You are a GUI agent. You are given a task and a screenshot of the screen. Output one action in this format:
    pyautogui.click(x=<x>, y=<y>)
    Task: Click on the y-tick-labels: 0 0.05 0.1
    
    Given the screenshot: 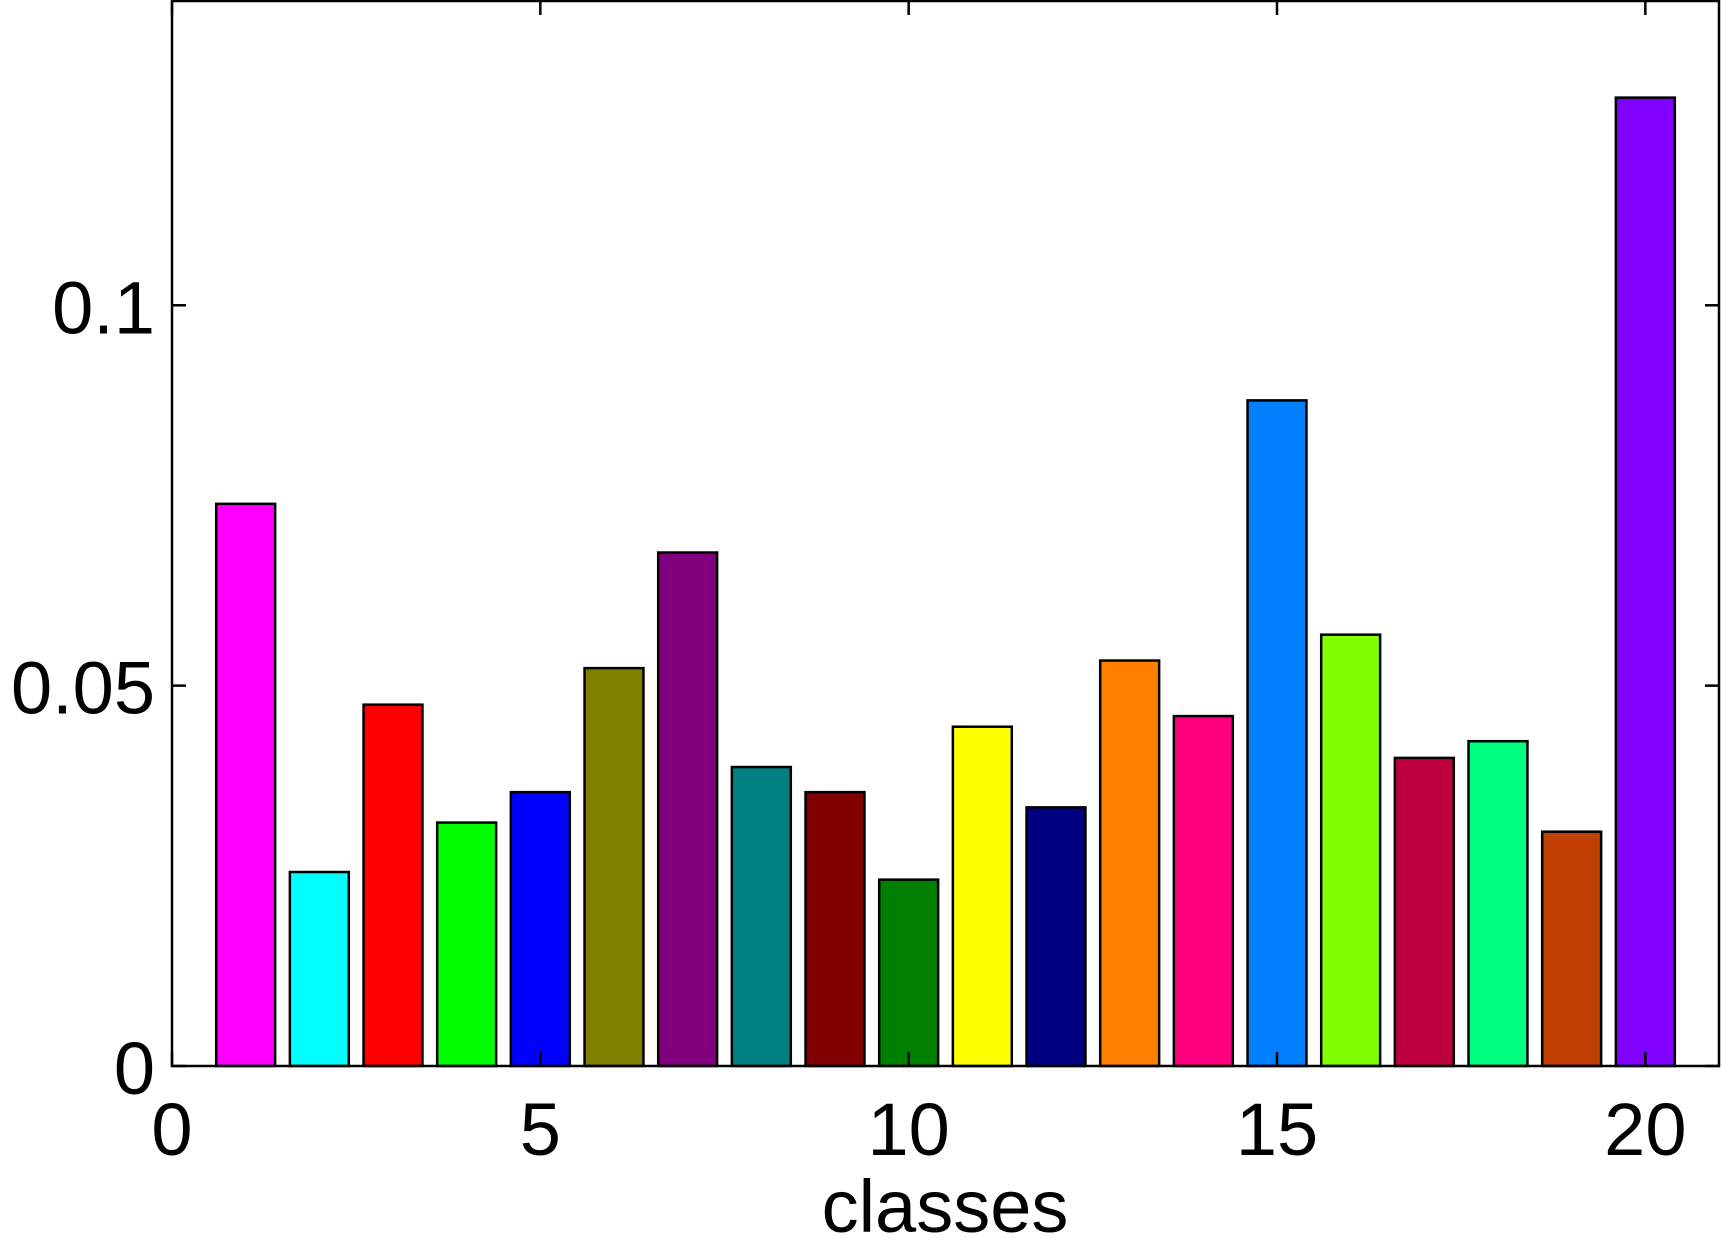 What is the action you would take?
    pyautogui.click(x=83, y=688)
    